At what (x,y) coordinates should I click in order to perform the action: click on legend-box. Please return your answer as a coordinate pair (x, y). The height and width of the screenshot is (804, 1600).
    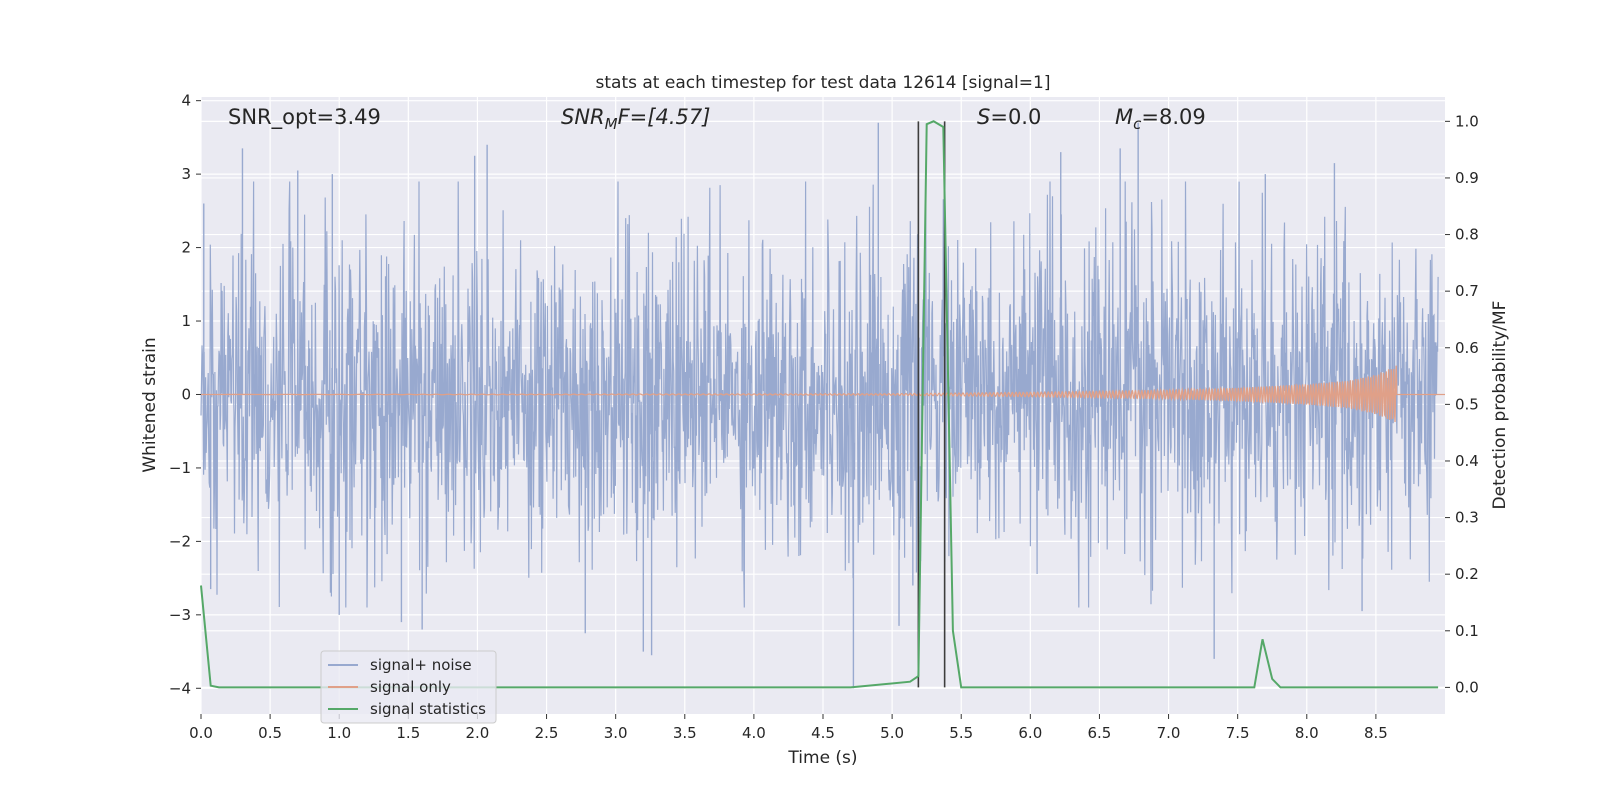
    Looking at the image, I should click on (408, 687).